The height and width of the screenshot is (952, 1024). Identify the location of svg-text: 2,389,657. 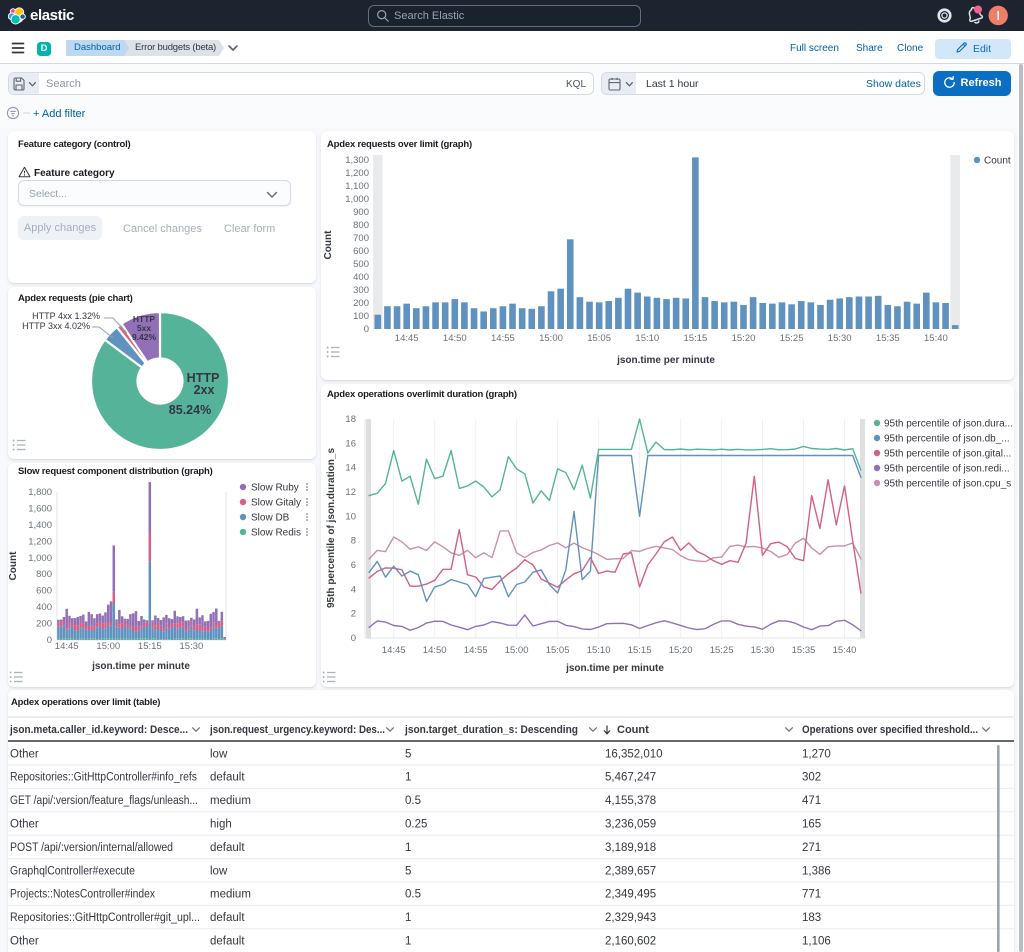
(630, 871).